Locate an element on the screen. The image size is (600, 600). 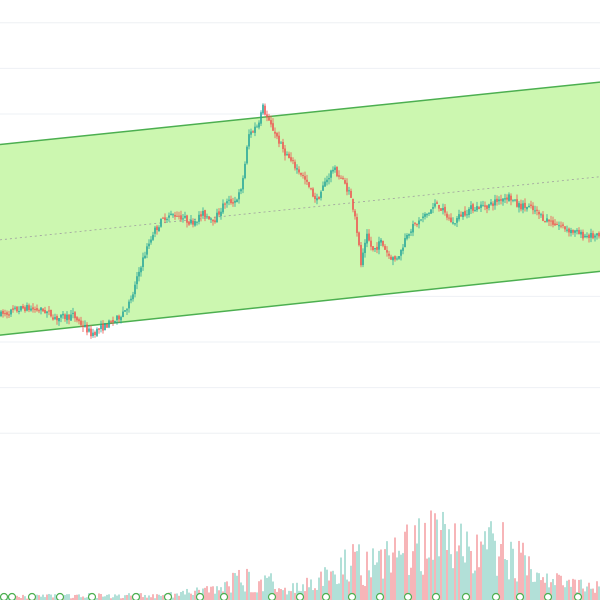
channel-mid-line is located at coordinates (300, 208).